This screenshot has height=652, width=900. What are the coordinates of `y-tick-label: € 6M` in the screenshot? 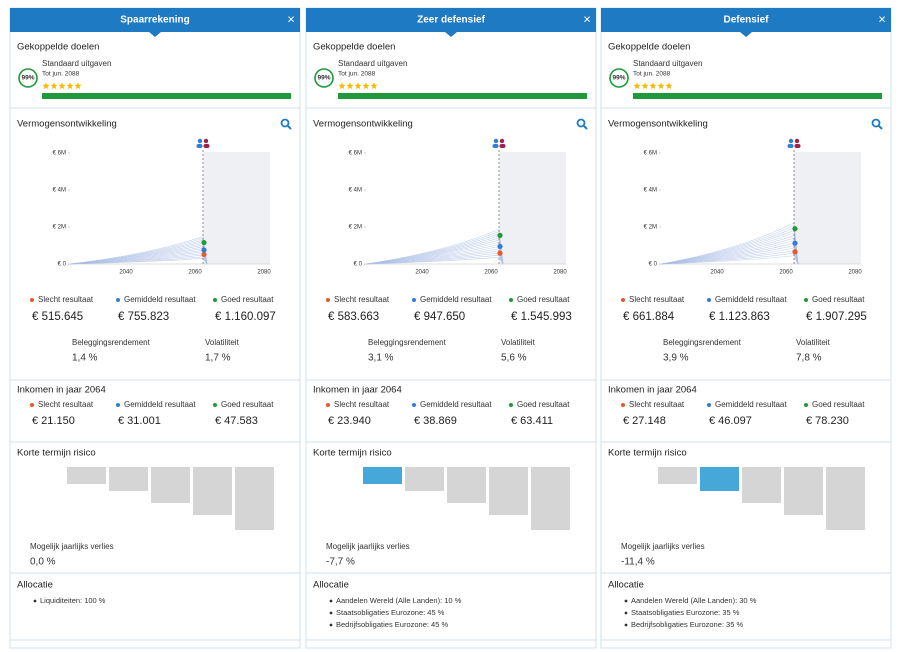 It's located at (59, 154).